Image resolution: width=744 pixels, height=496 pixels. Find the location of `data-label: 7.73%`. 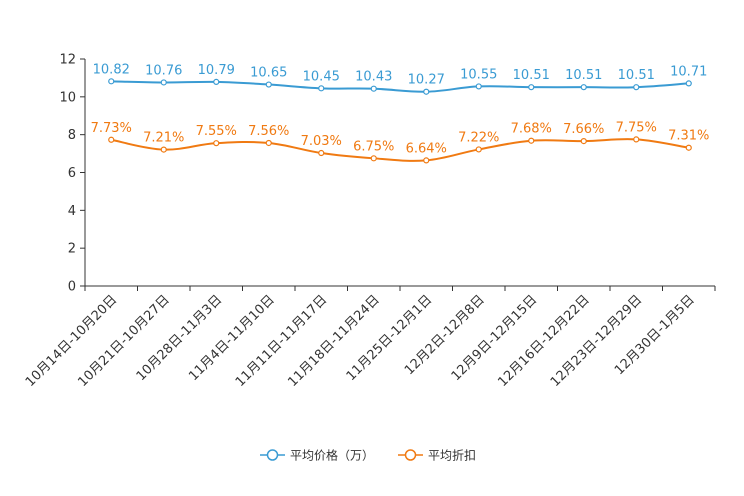

data-label: 7.73% is located at coordinates (111, 128).